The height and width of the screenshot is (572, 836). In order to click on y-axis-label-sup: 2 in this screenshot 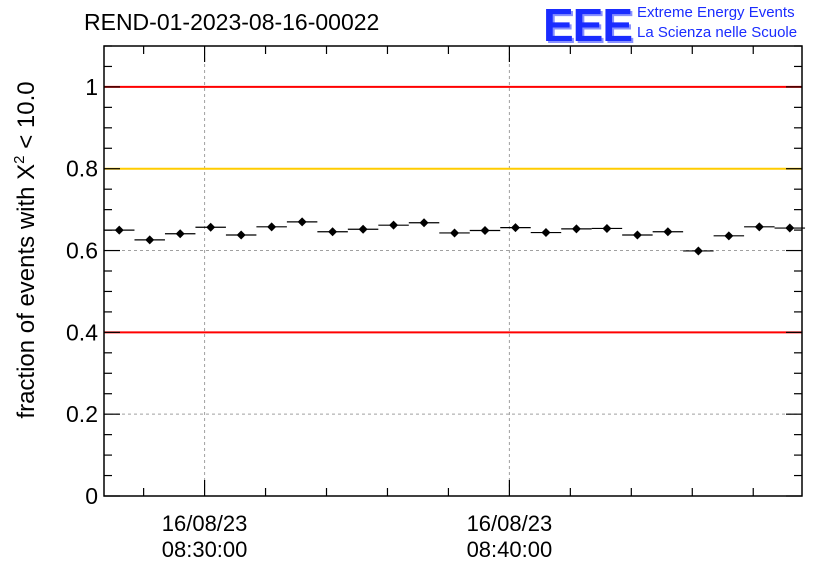, I will do `click(19, 159)`.